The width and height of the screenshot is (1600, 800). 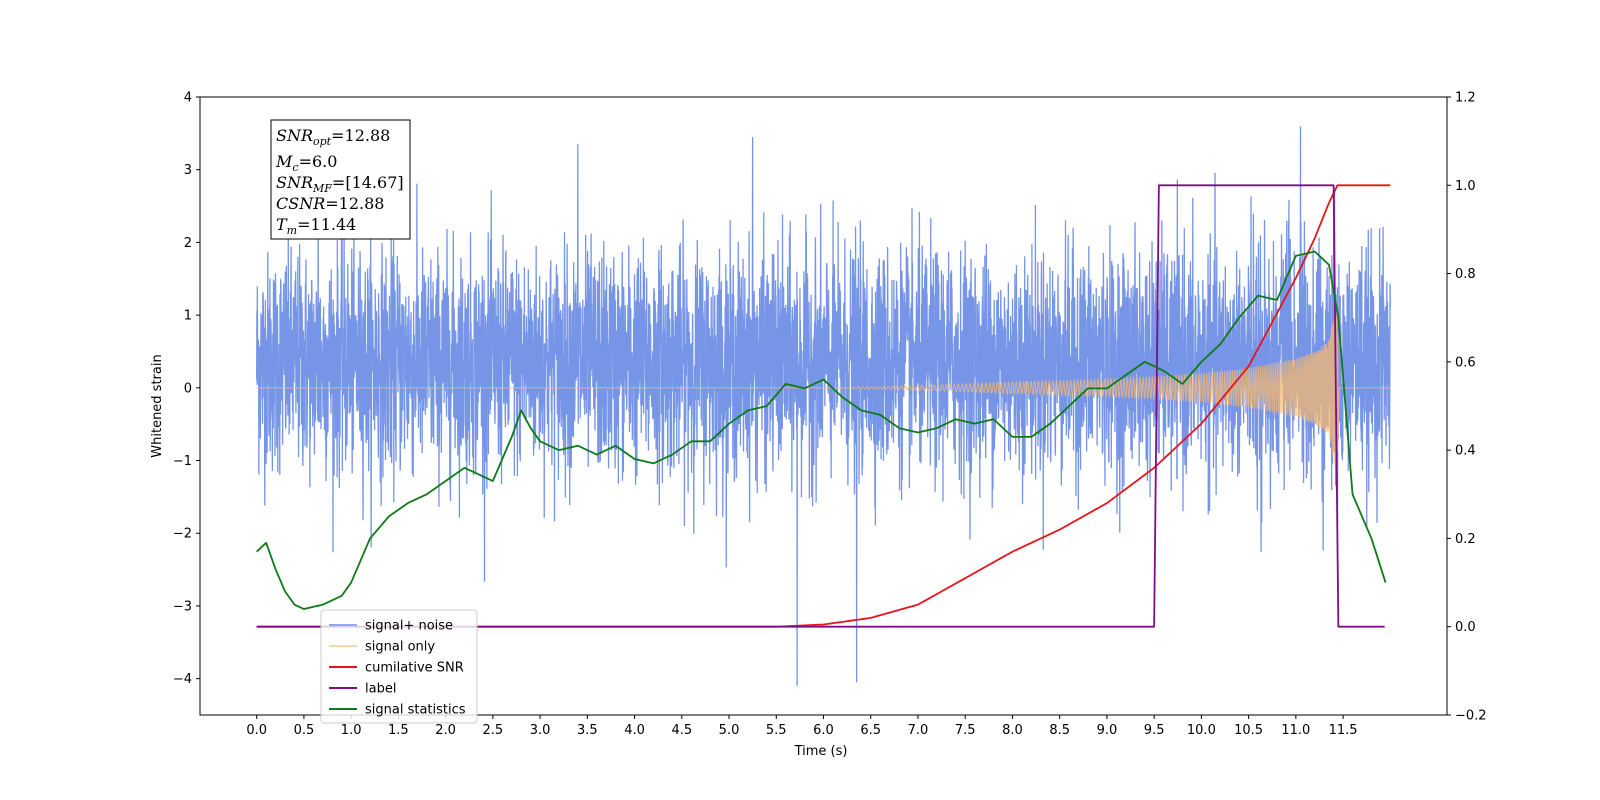 What do you see at coordinates (1465, 627) in the screenshot?
I see `y-right-tick-label: 0.0` at bounding box center [1465, 627].